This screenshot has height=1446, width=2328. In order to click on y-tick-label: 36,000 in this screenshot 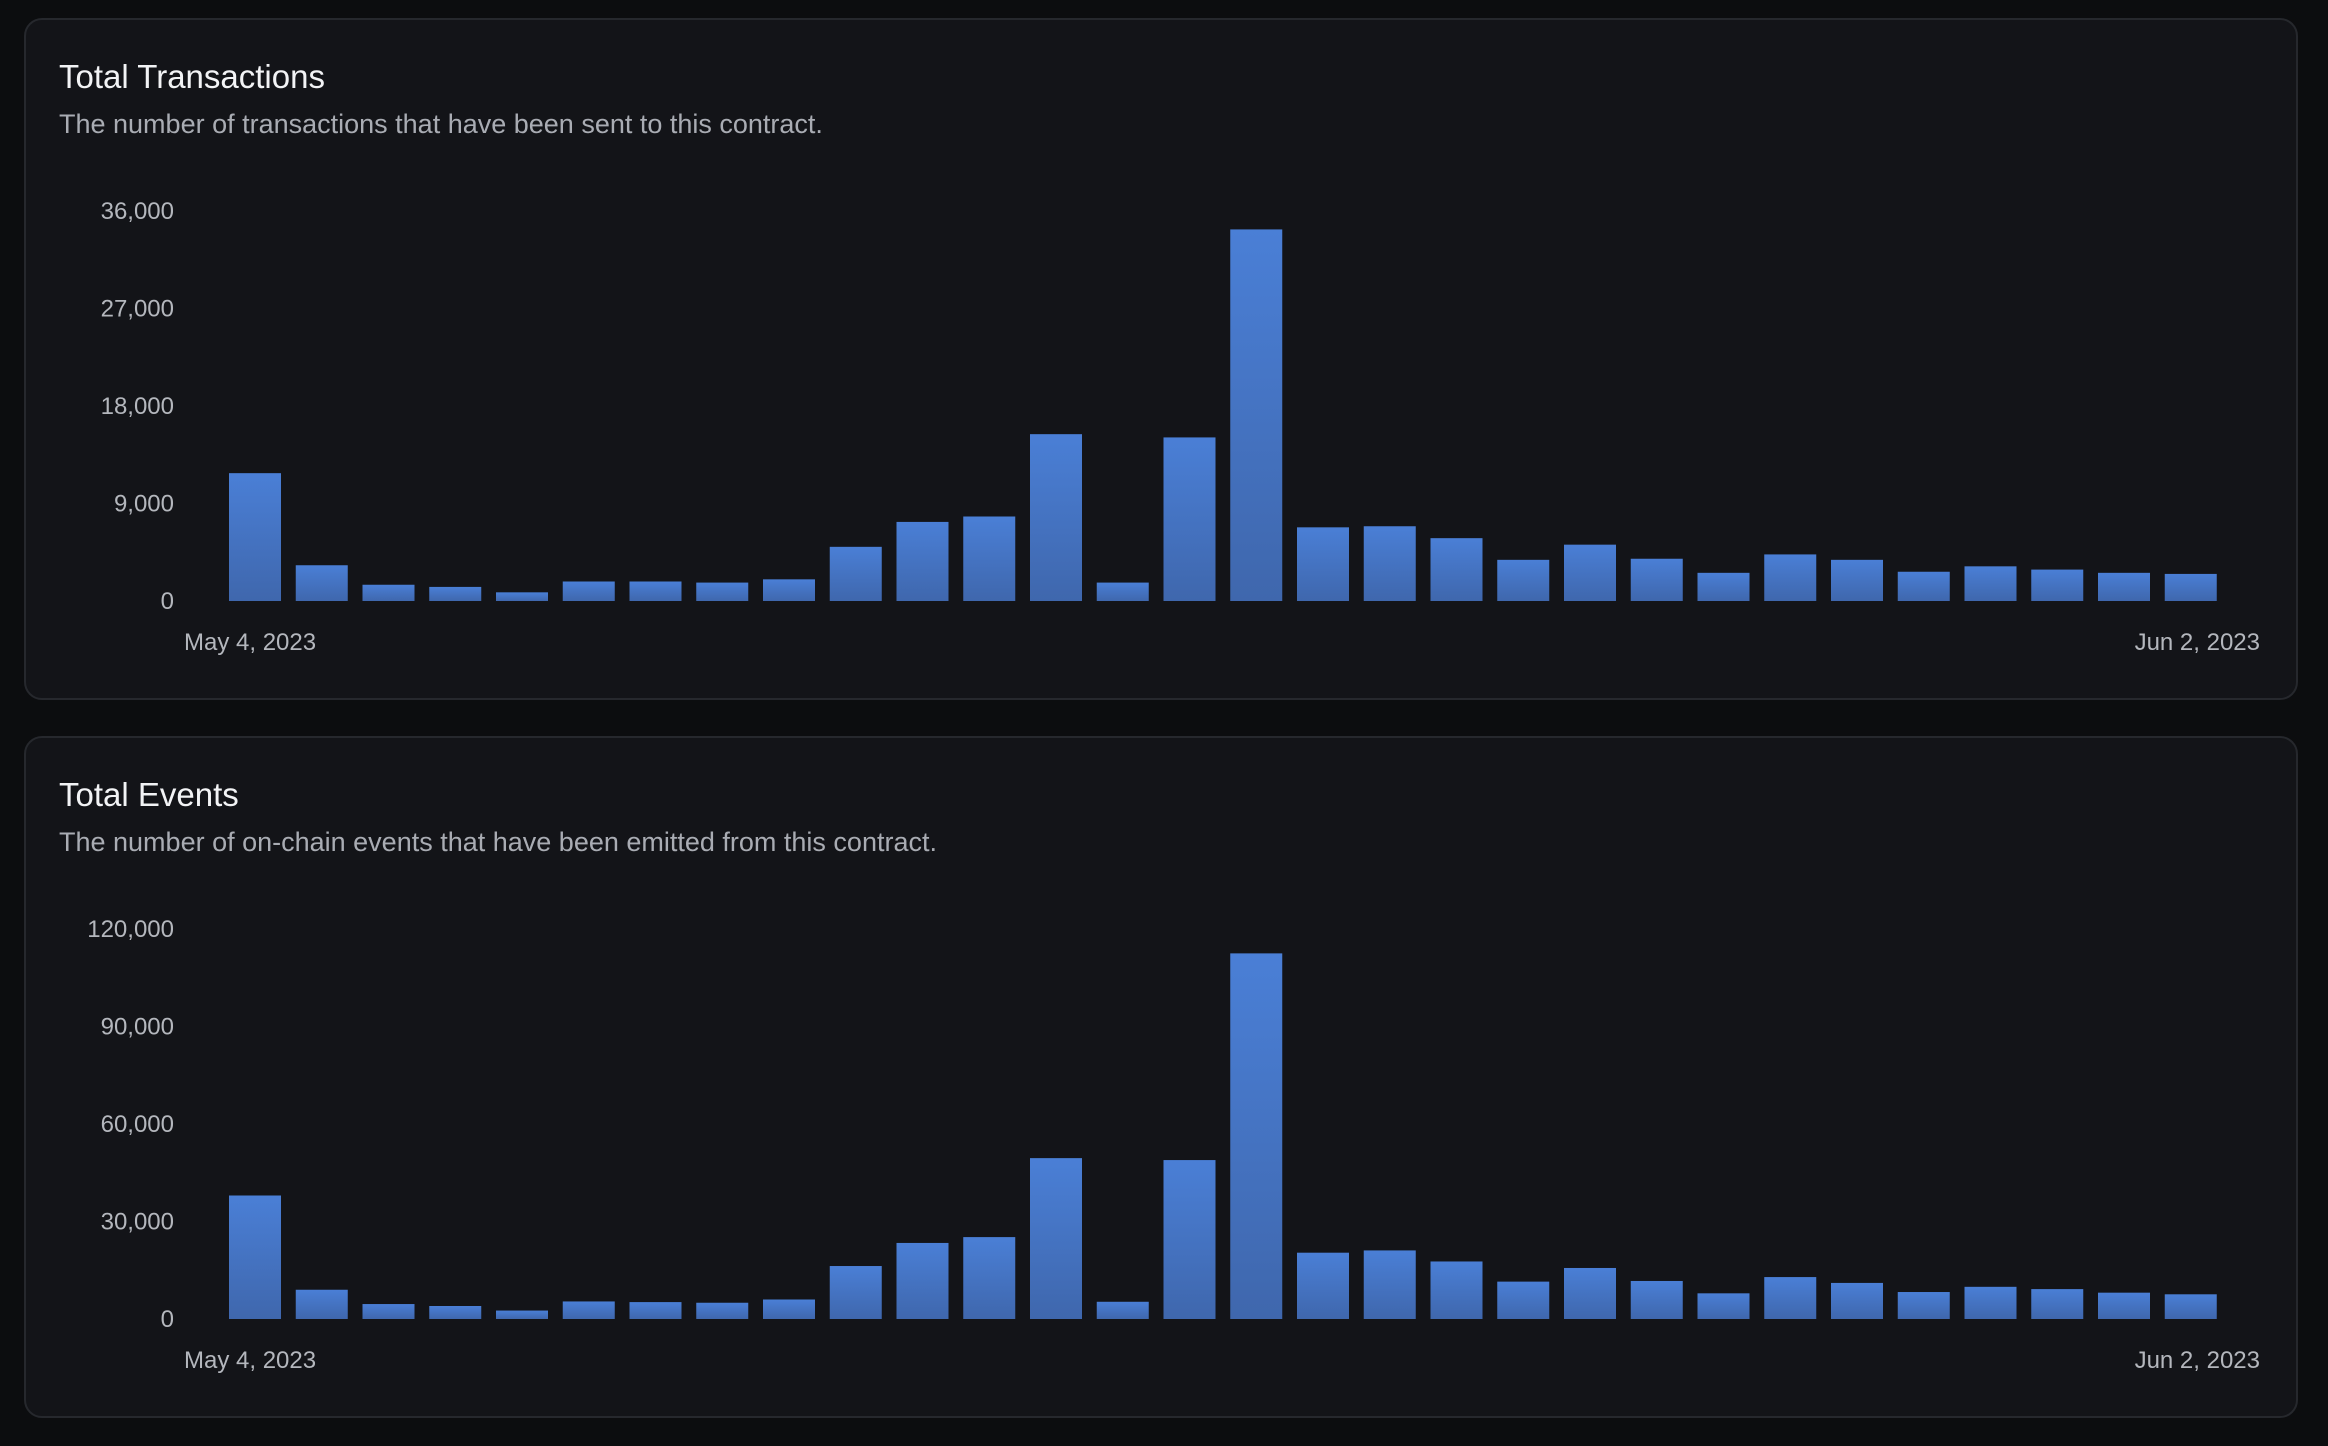, I will do `click(137, 211)`.